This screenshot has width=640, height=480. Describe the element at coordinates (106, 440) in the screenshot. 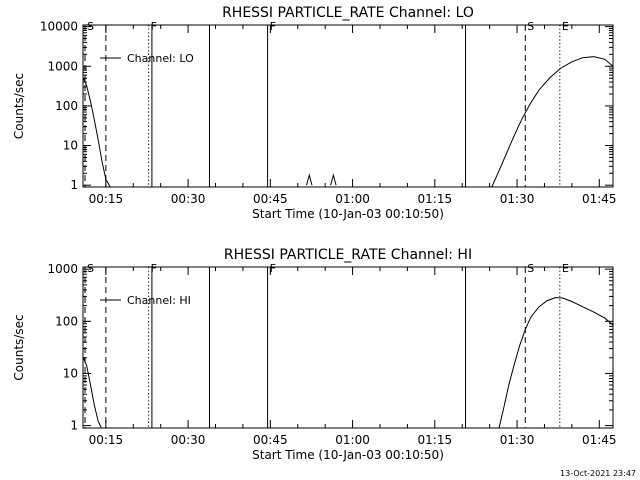

I see `hi-x-tick-label-0: 00:15` at that location.